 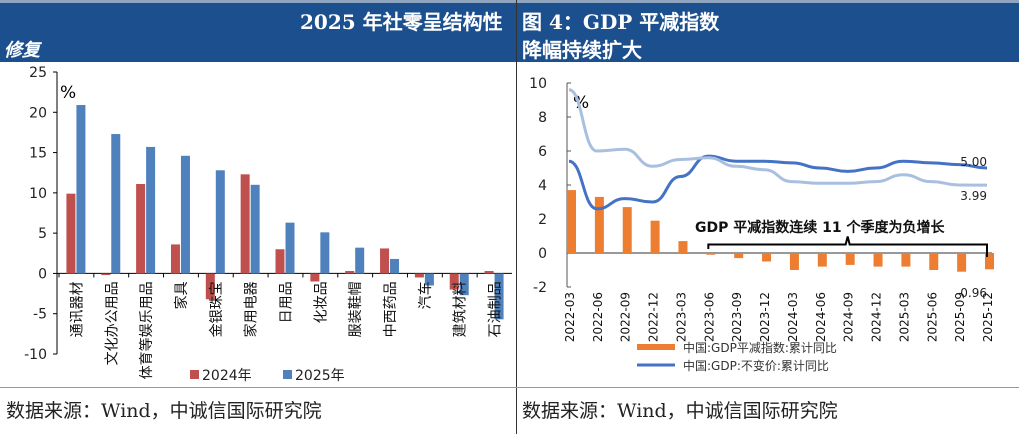 I want to click on x-tick-label: 建筑材料, so click(x=461, y=309).